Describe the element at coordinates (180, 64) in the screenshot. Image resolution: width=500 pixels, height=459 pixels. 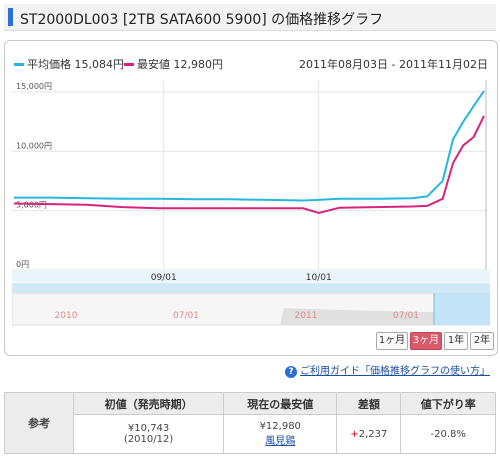
I see `legend-min-label: 最安値 12,980円` at that location.